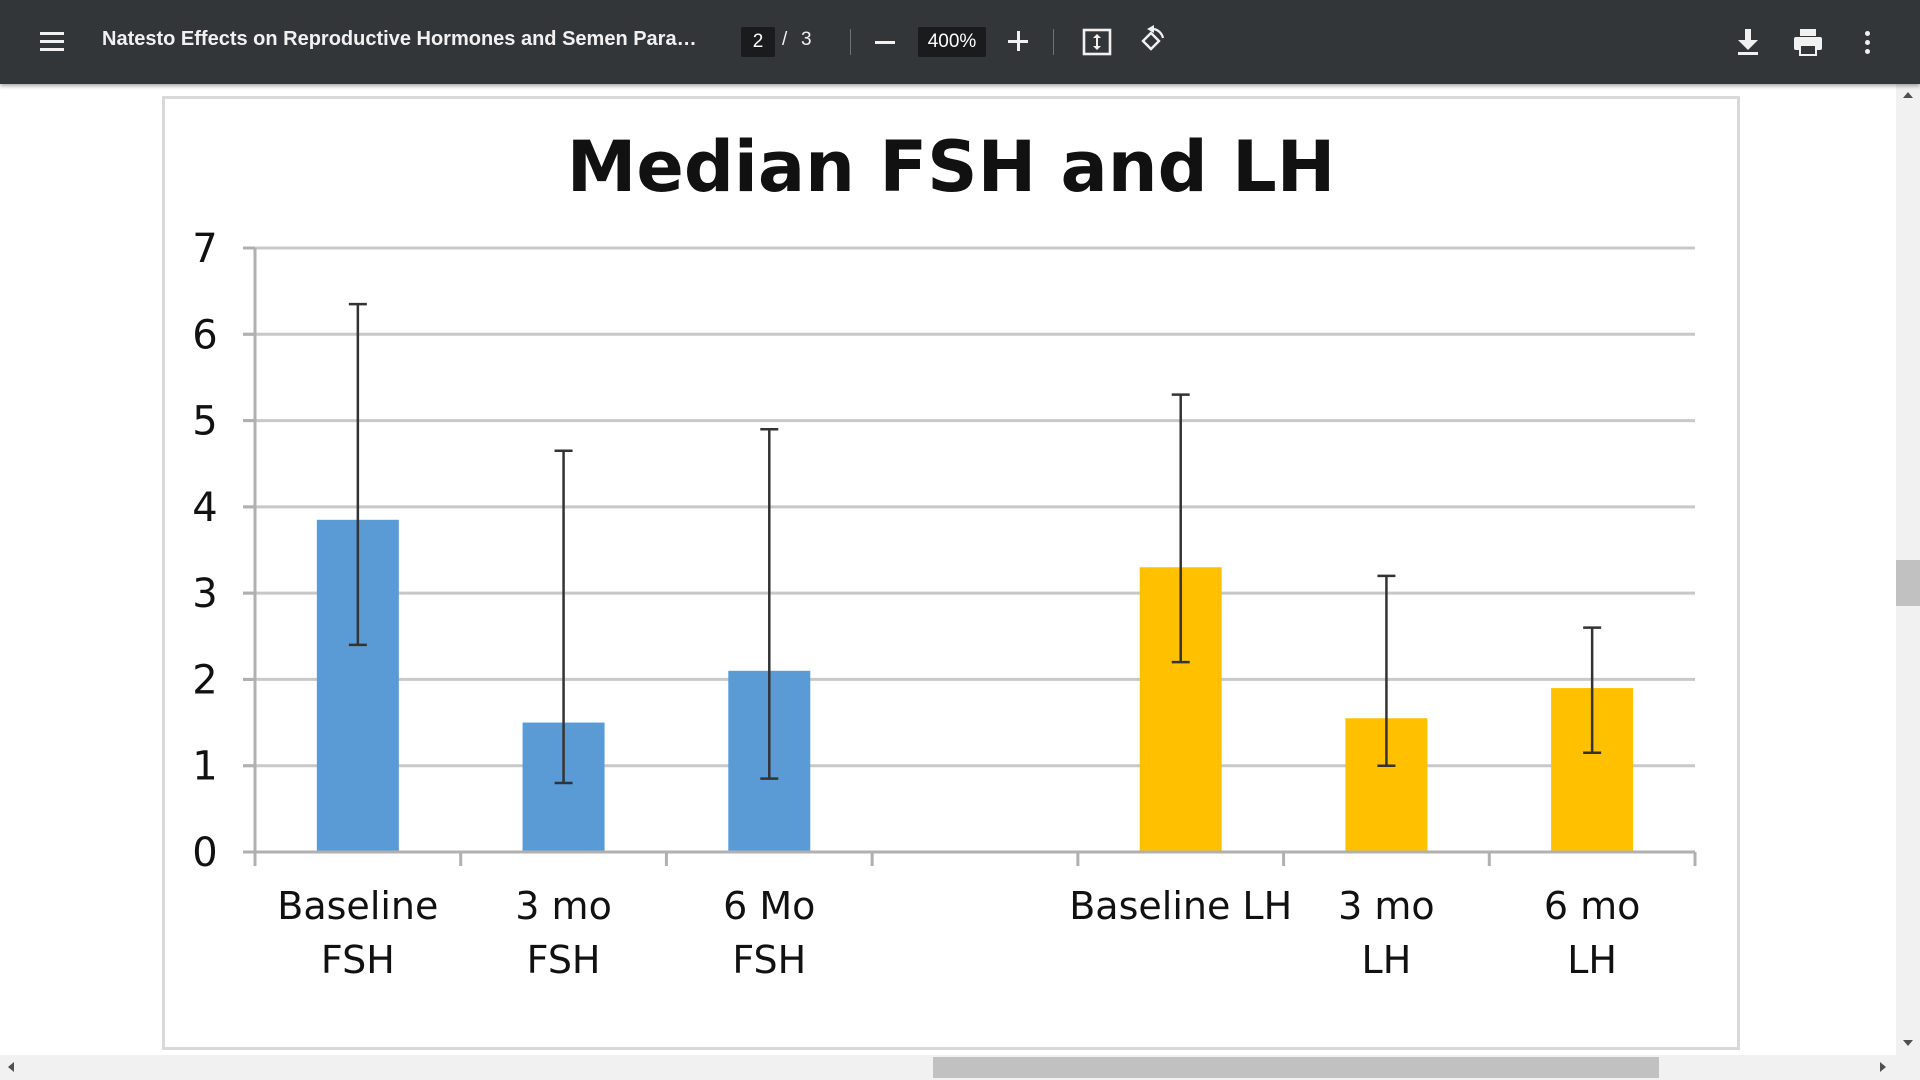 The image size is (1920, 1080). What do you see at coordinates (951, 167) in the screenshot?
I see `chart-title: Median FSH and LH` at bounding box center [951, 167].